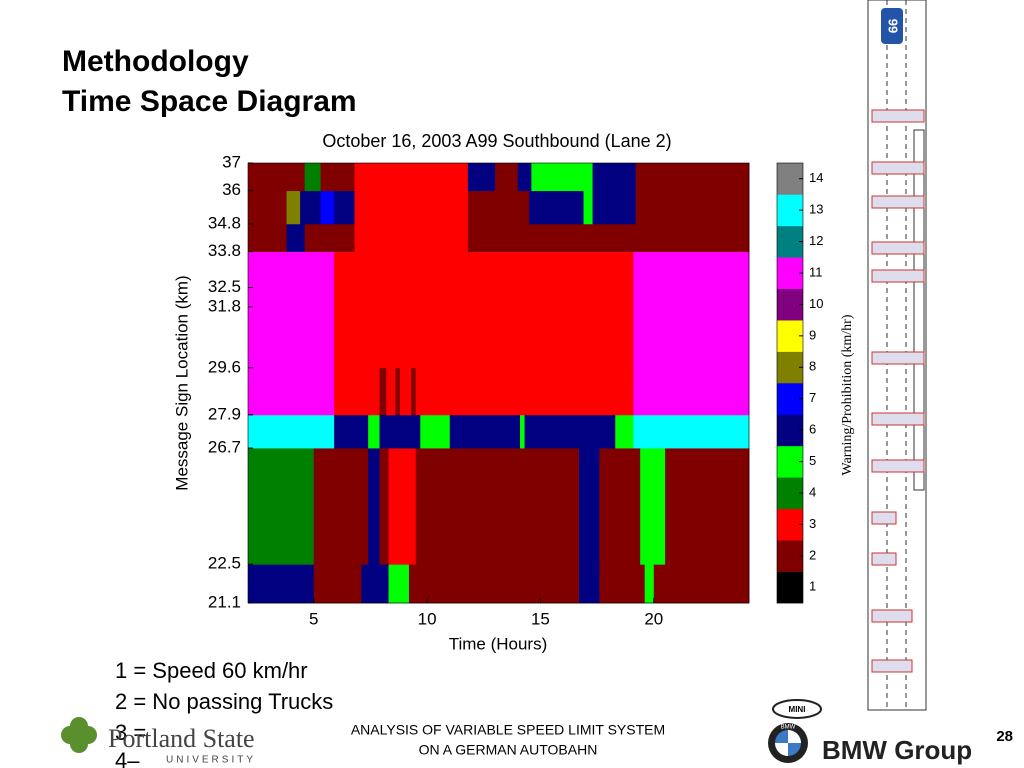 The height and width of the screenshot is (768, 1024). What do you see at coordinates (1004, 736) in the screenshot?
I see `page-number: 28` at bounding box center [1004, 736].